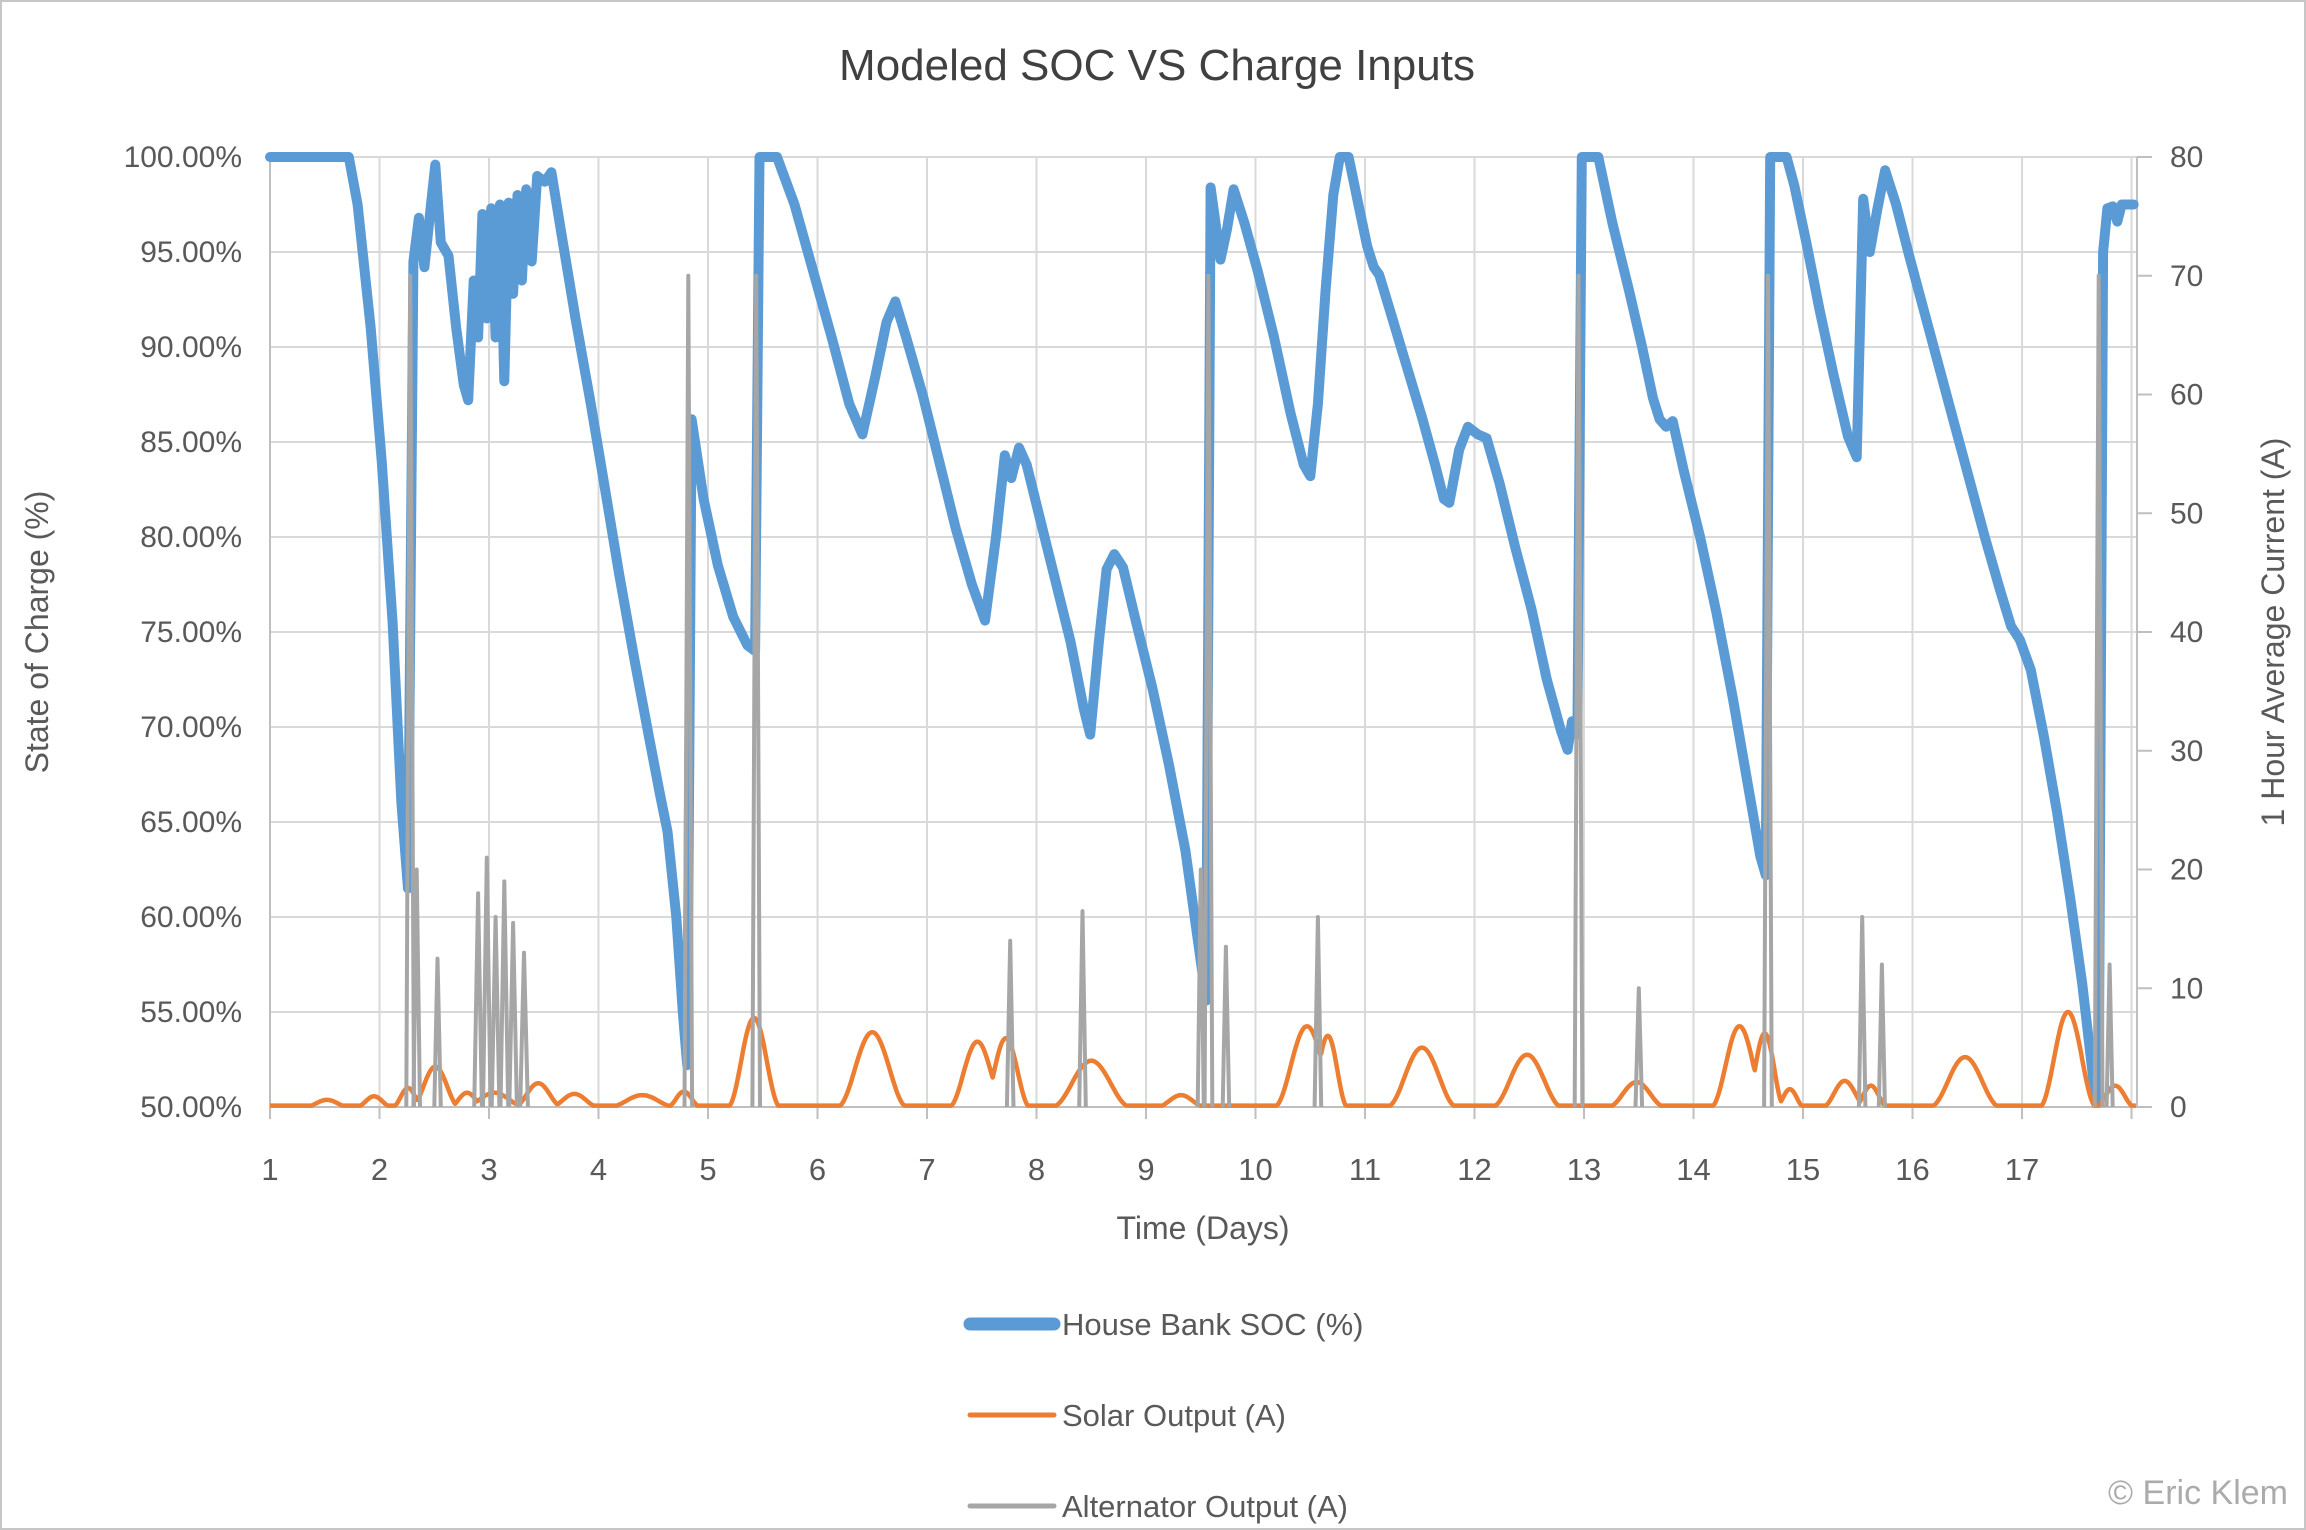 Image resolution: width=2306 pixels, height=1530 pixels. I want to click on x-axis-tick-label: 16, so click(1912, 1169).